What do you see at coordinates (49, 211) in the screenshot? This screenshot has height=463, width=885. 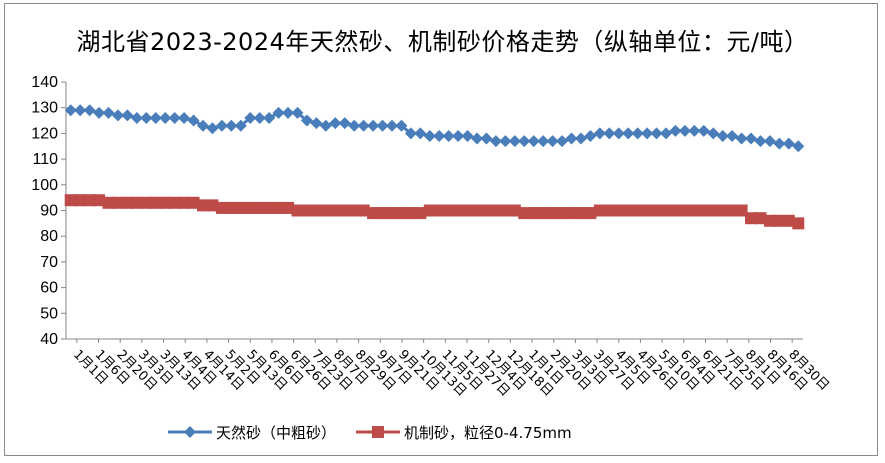 I see `y-axis: 40 50 60 70 80 90 100 110 120 130 140` at bounding box center [49, 211].